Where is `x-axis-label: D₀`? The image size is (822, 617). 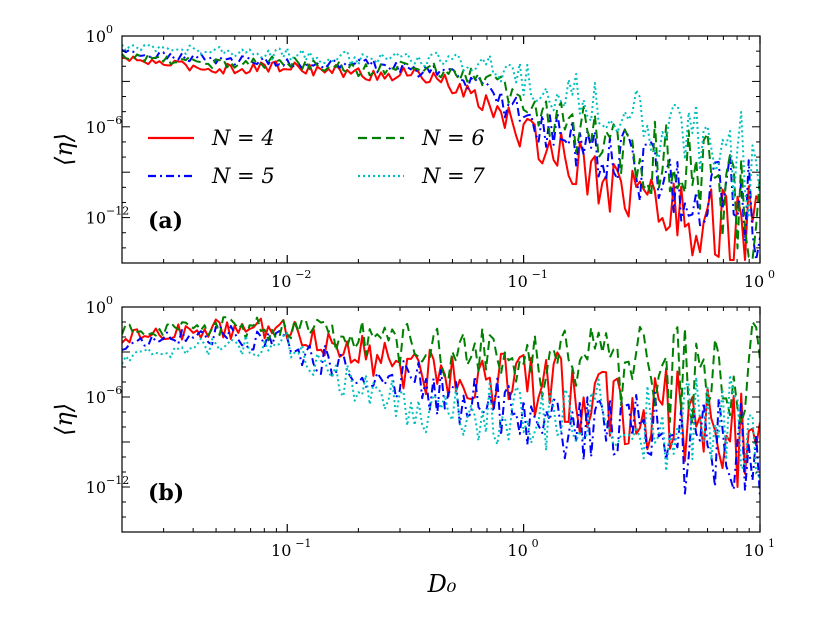
x-axis-label: D₀ is located at coordinates (442, 584).